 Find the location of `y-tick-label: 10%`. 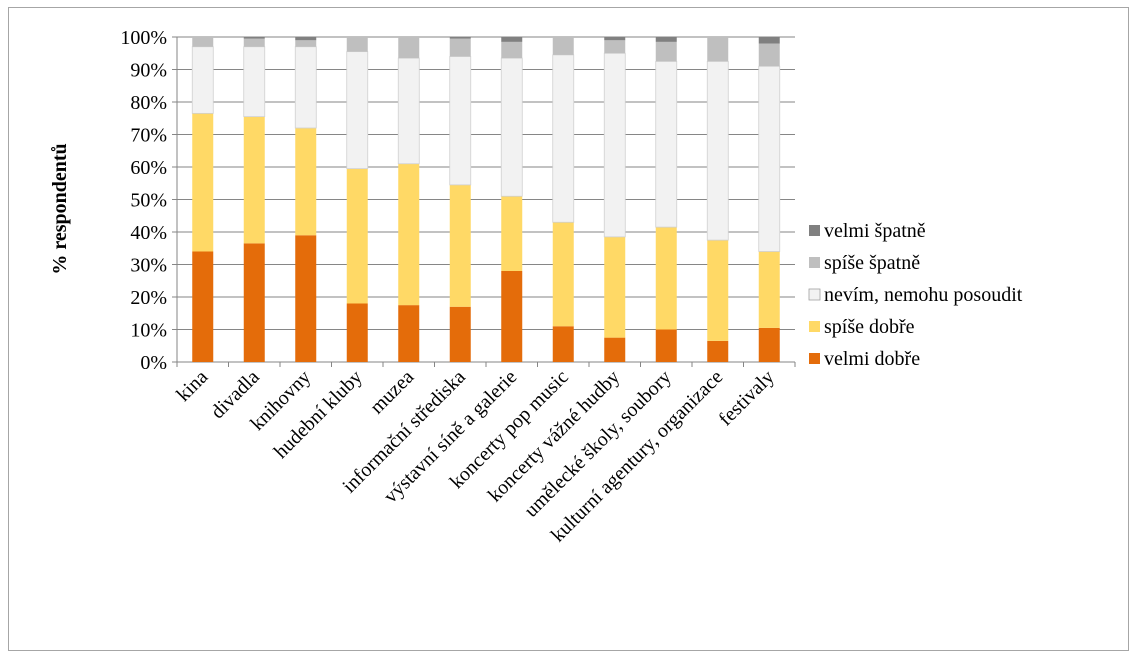

y-tick-label: 10% is located at coordinates (148, 331).